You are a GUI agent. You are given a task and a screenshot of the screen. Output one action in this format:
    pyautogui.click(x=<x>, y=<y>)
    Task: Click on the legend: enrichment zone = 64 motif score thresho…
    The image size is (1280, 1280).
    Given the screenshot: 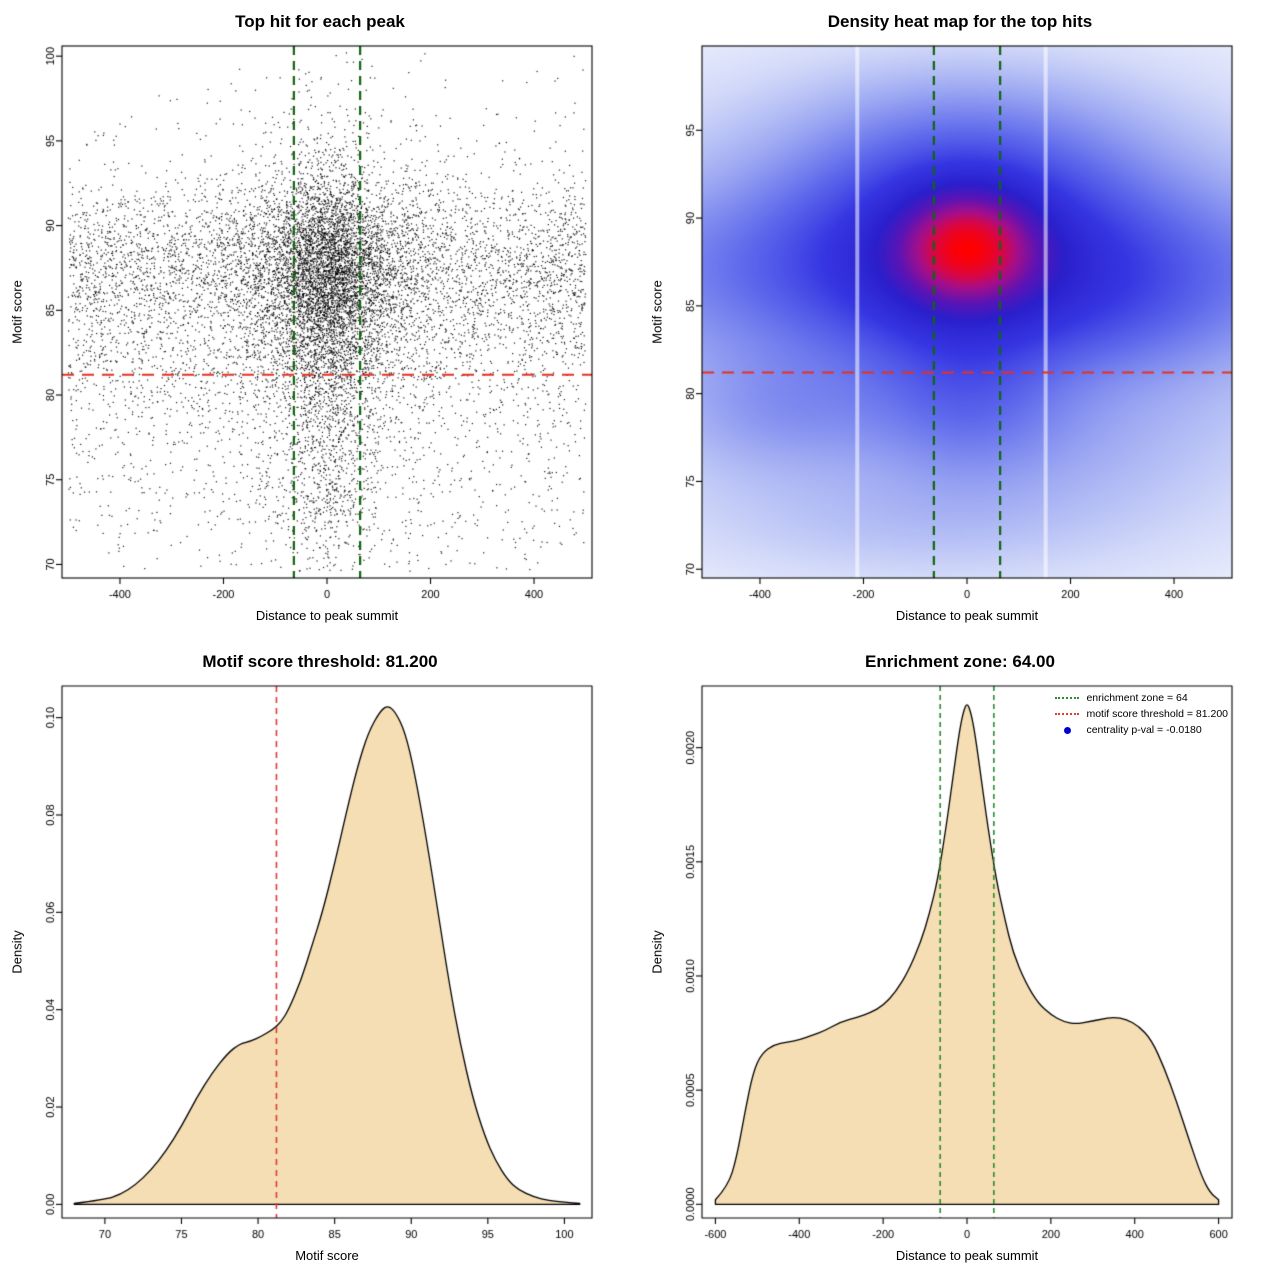 What is the action you would take?
    pyautogui.click(x=1141, y=714)
    